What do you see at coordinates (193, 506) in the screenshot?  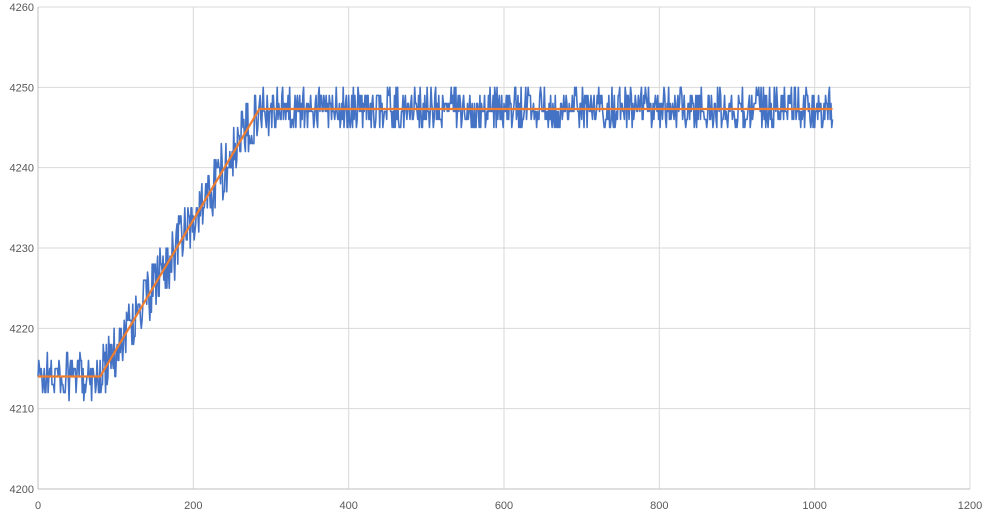 I see `x-tick-label: 200` at bounding box center [193, 506].